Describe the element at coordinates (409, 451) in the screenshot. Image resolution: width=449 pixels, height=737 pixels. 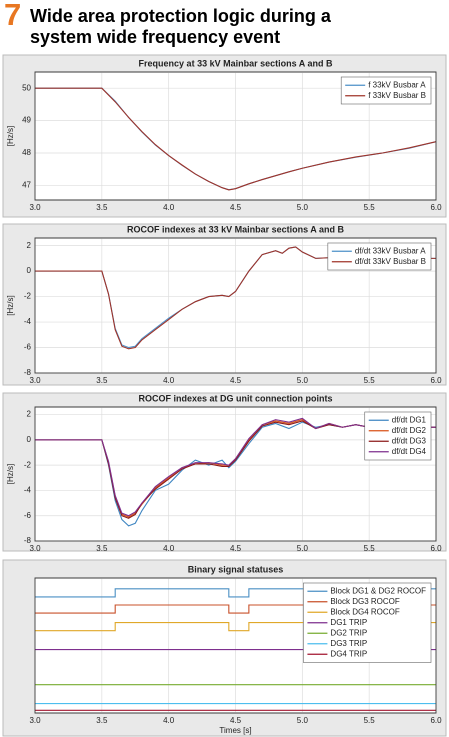
I see `legend-label: df/dt DG4` at that location.